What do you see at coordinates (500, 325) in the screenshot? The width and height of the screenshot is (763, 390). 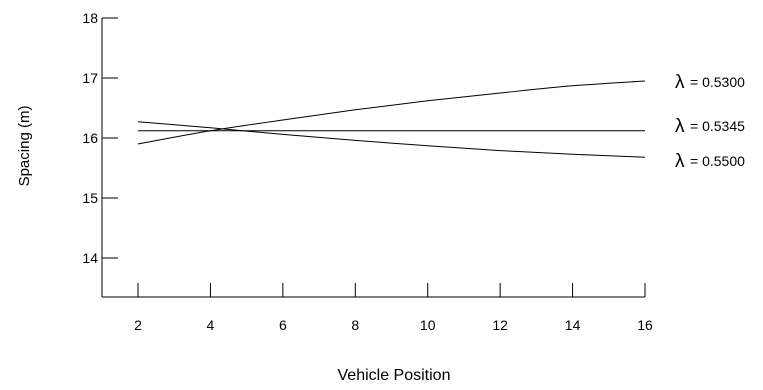 I see `x-tick-label: 12` at bounding box center [500, 325].